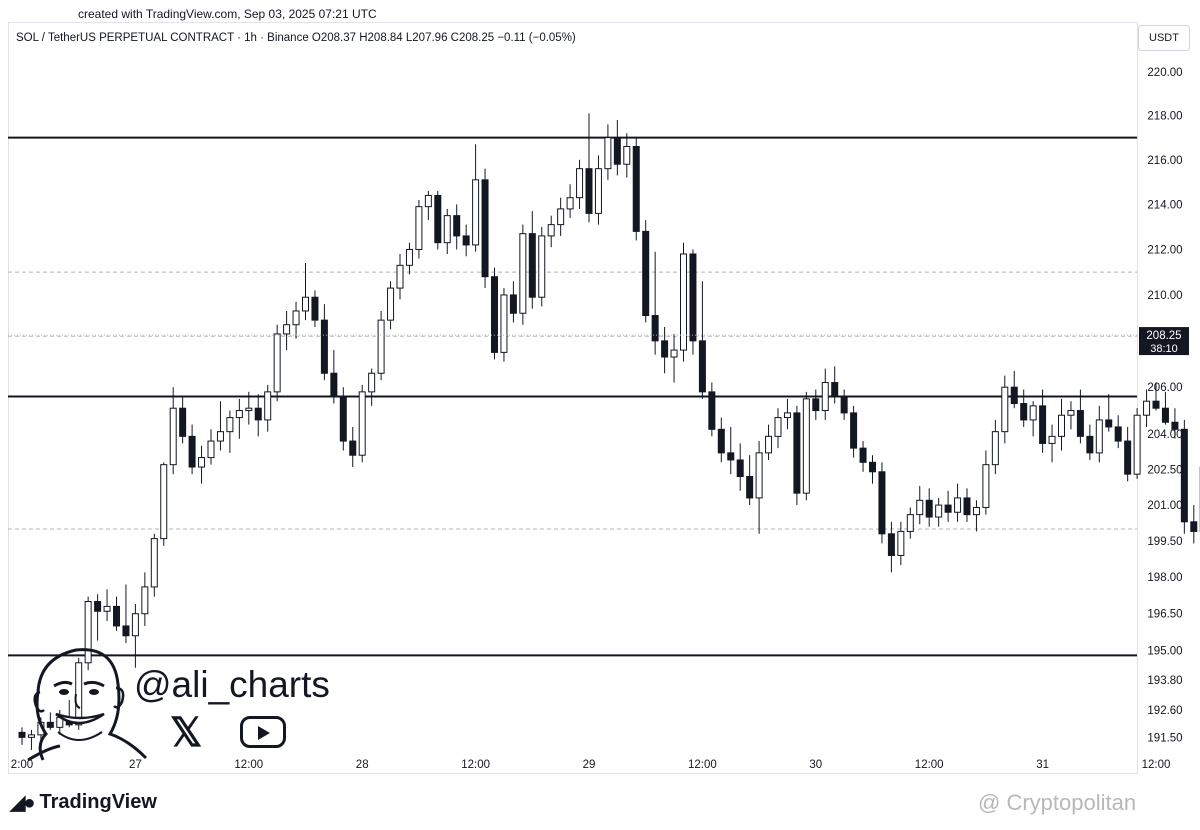  What do you see at coordinates (1164, 250) in the screenshot?
I see `y-tick-label: 212.00` at bounding box center [1164, 250].